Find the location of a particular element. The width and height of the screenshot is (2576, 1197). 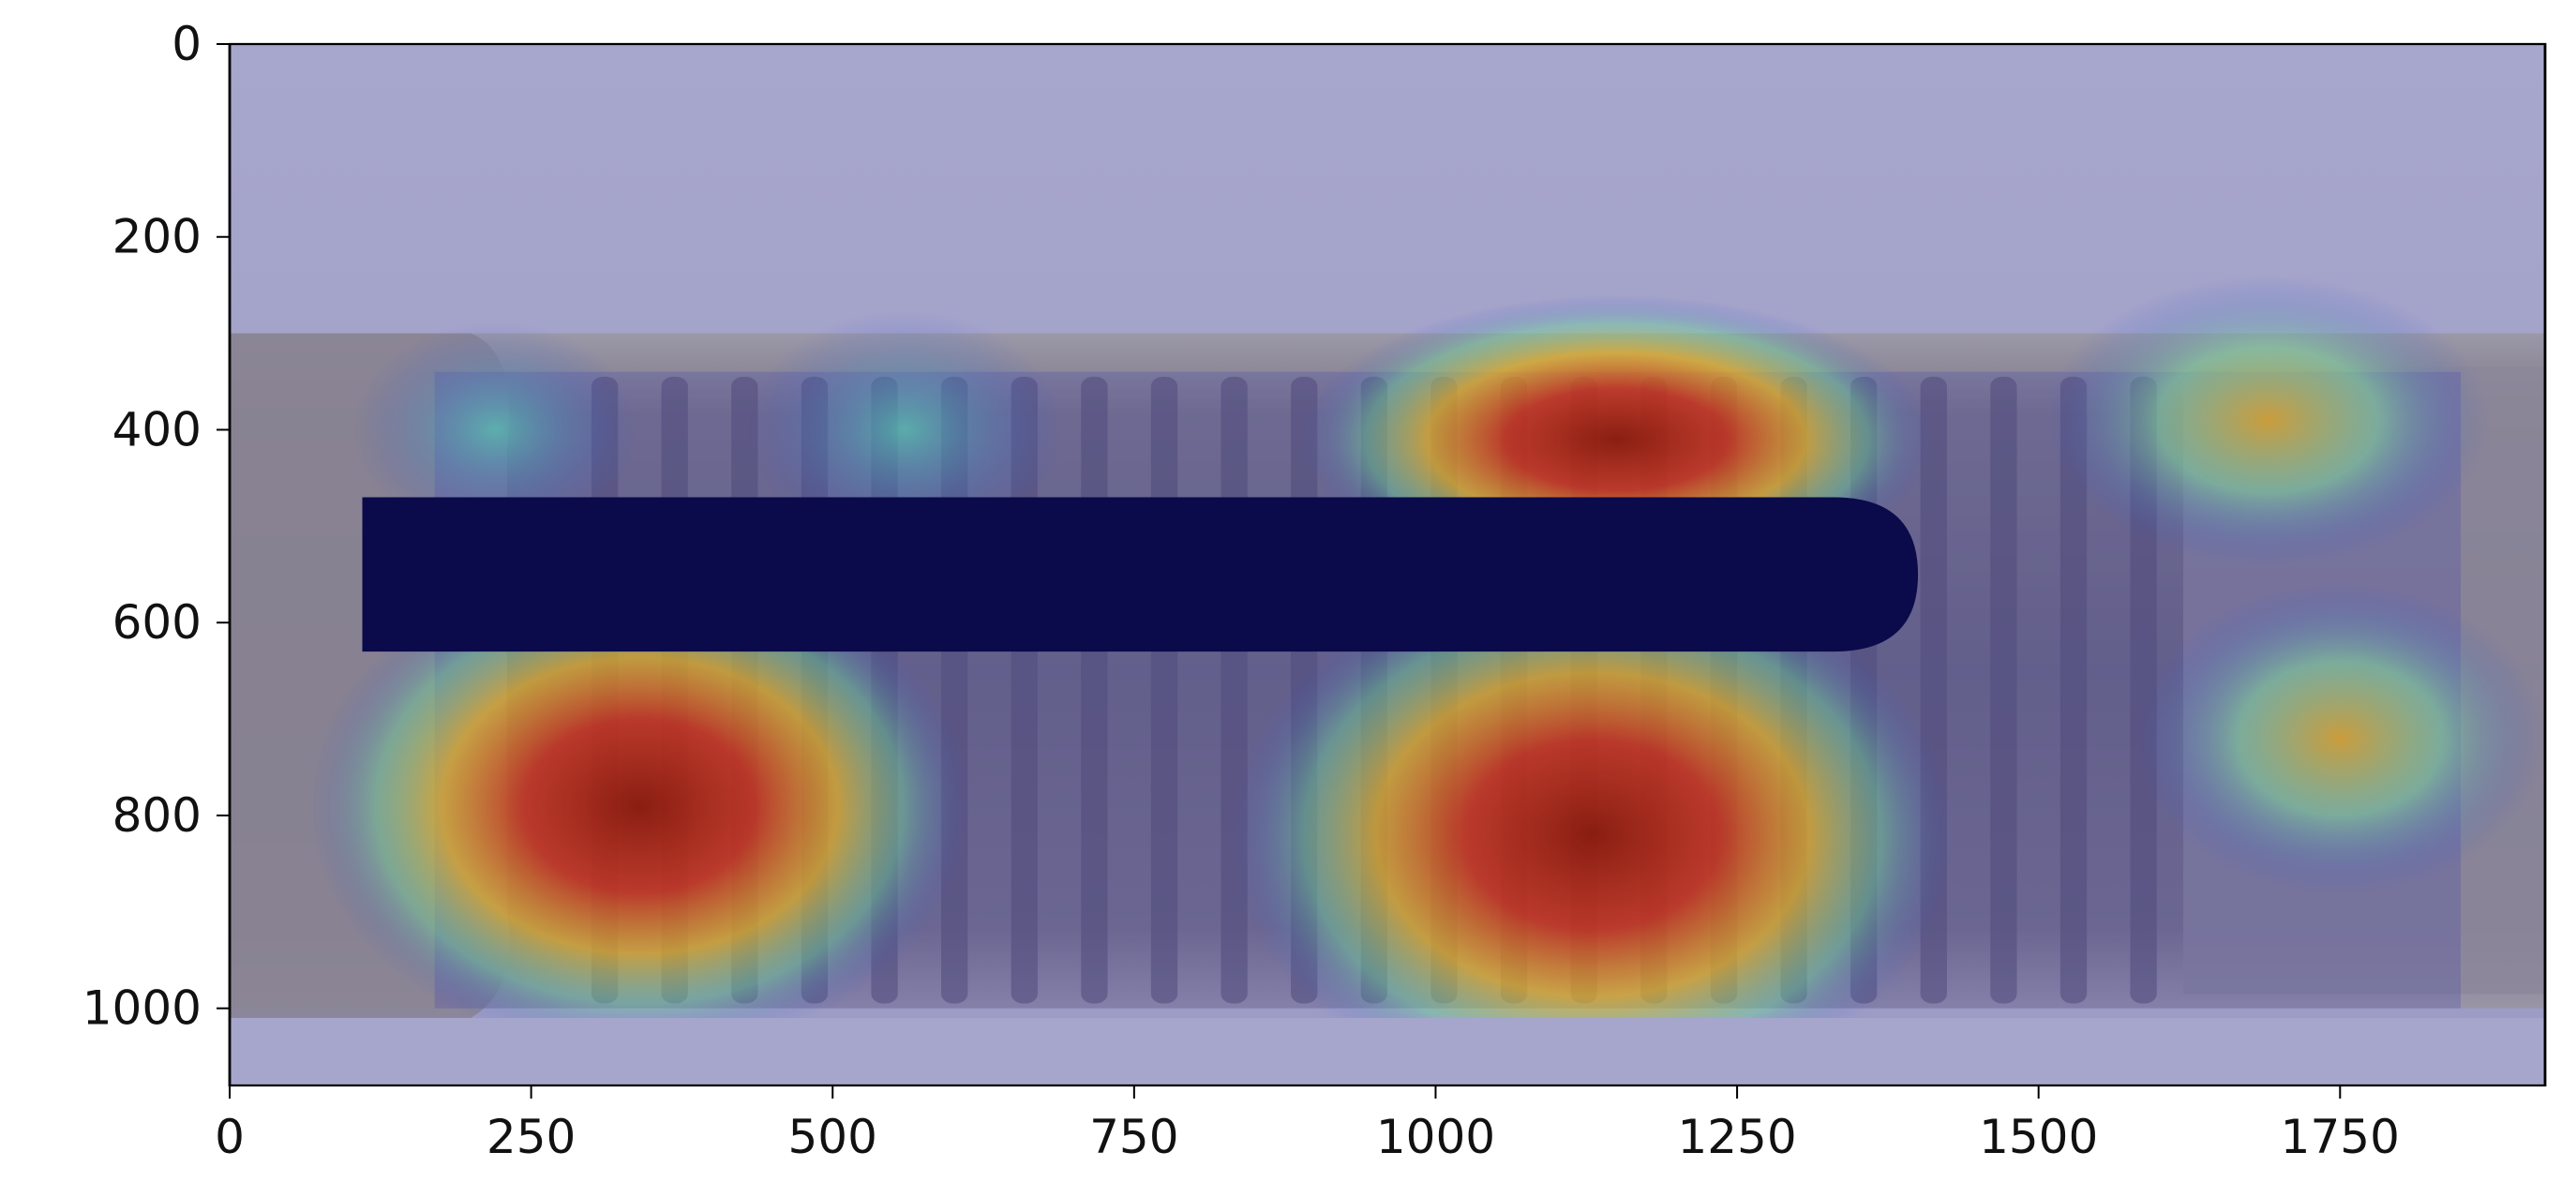

y-tick-label: 800 is located at coordinates (157, 815).